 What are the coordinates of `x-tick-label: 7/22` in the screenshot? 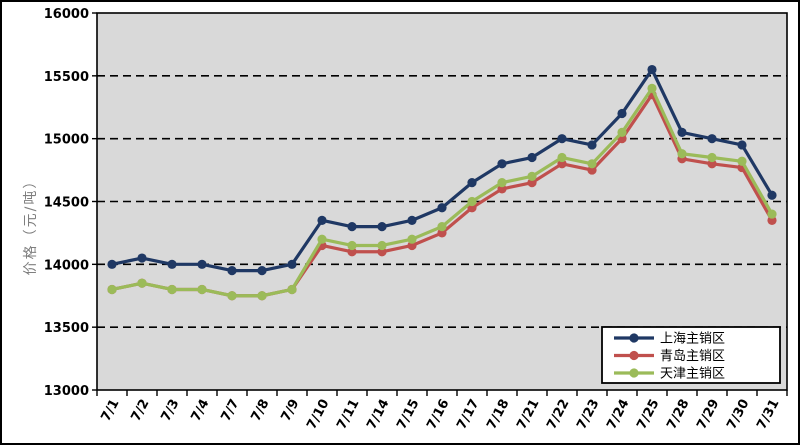 It's located at (558, 414).